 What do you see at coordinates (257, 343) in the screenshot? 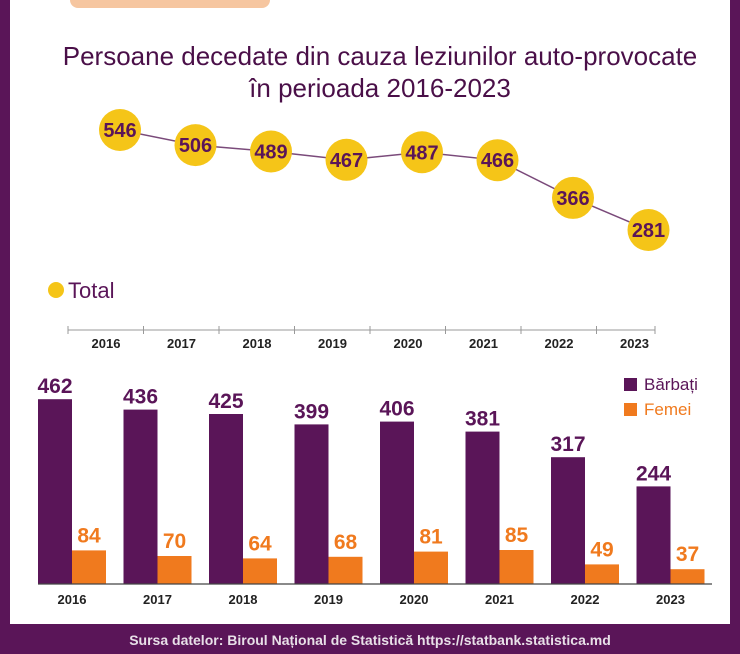
I see `line-x-tick-label: 2018` at bounding box center [257, 343].